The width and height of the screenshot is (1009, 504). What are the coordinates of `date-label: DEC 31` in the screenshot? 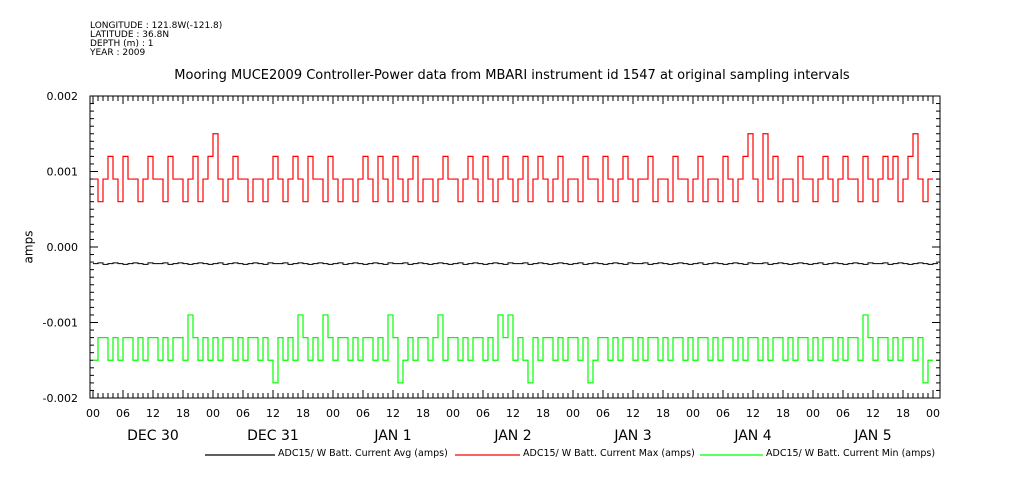 It's located at (273, 436).